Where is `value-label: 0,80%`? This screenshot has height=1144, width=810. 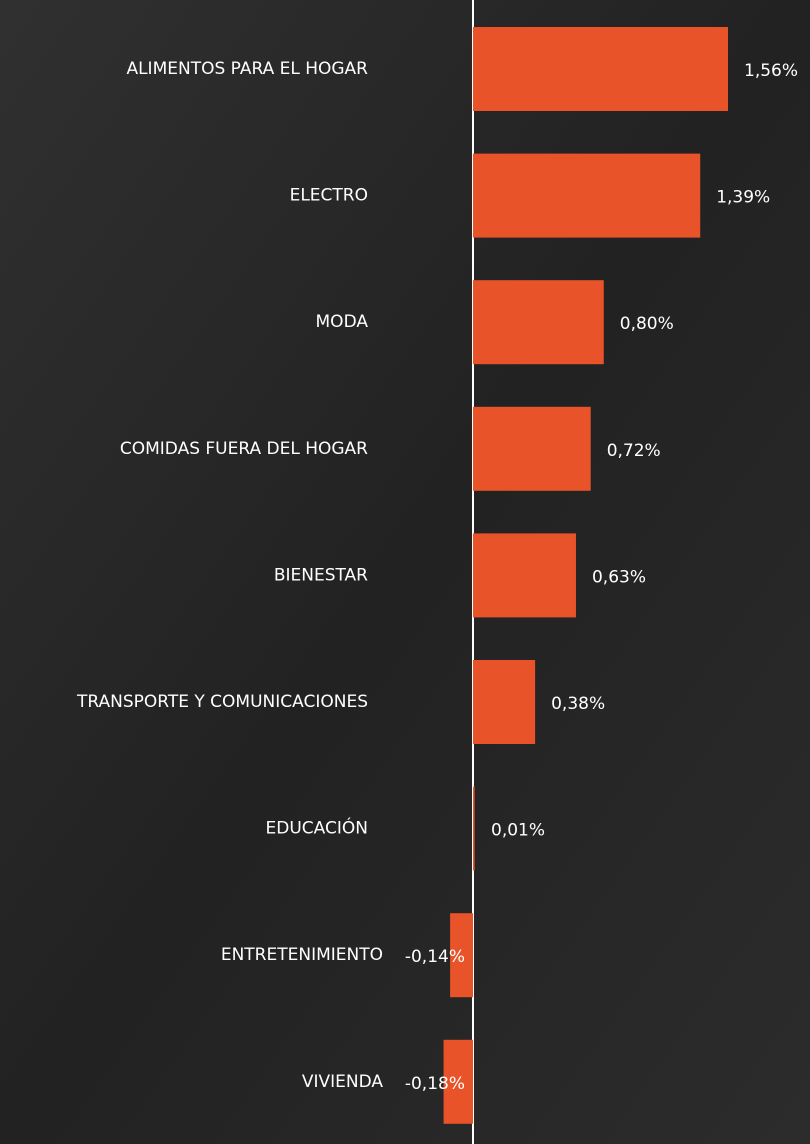
value-label: 0,80% is located at coordinates (647, 324).